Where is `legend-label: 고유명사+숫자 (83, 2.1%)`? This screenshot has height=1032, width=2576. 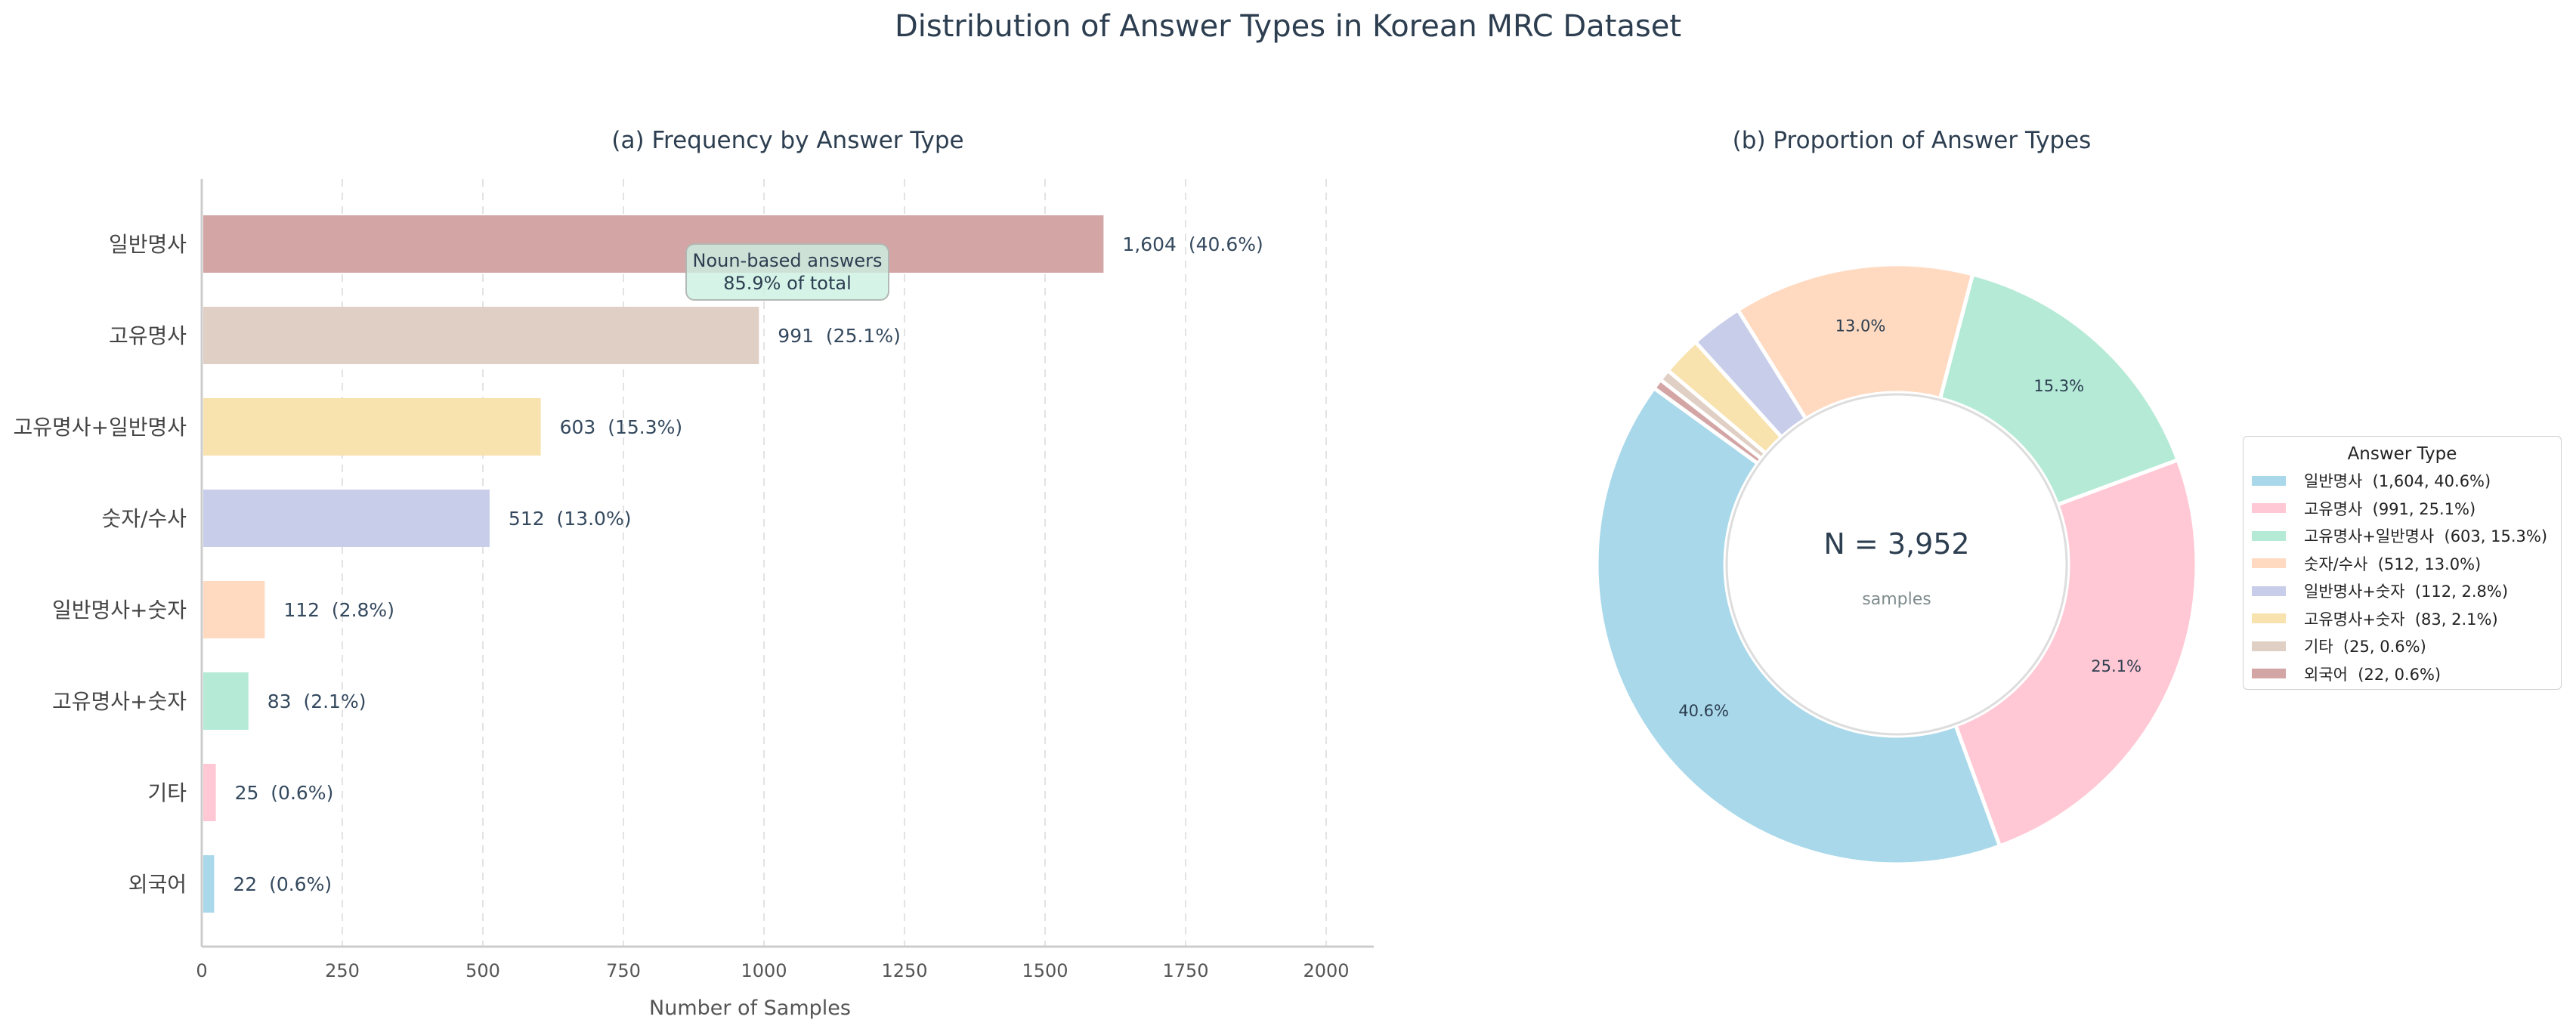
legend-label: 고유명사+숫자 (83, 2.1%) is located at coordinates (2401, 619).